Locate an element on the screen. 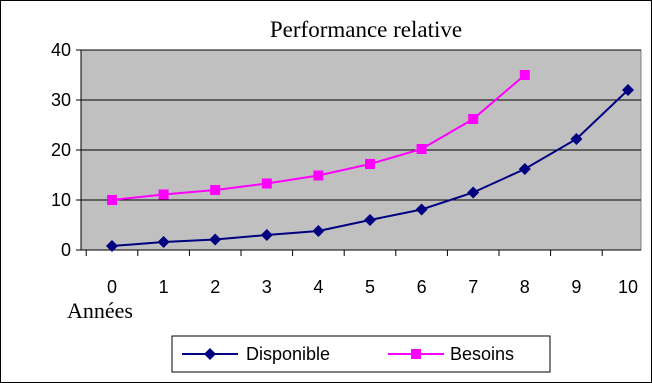 Image resolution: width=652 pixels, height=383 pixels. x-axis-label: Années is located at coordinates (100, 310).